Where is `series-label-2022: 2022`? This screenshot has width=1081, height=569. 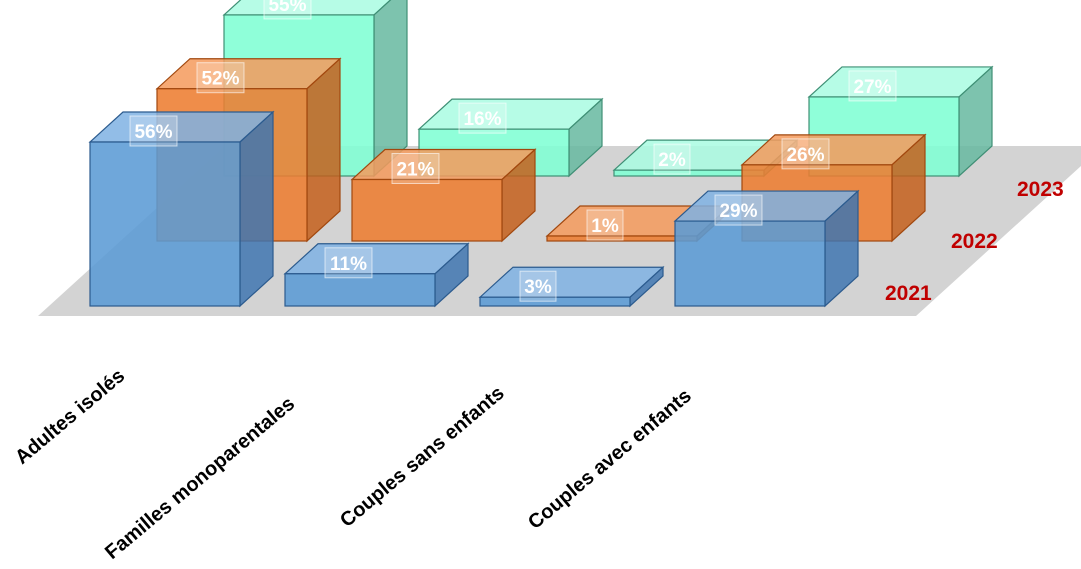
series-label-2022: 2022 is located at coordinates (974, 241).